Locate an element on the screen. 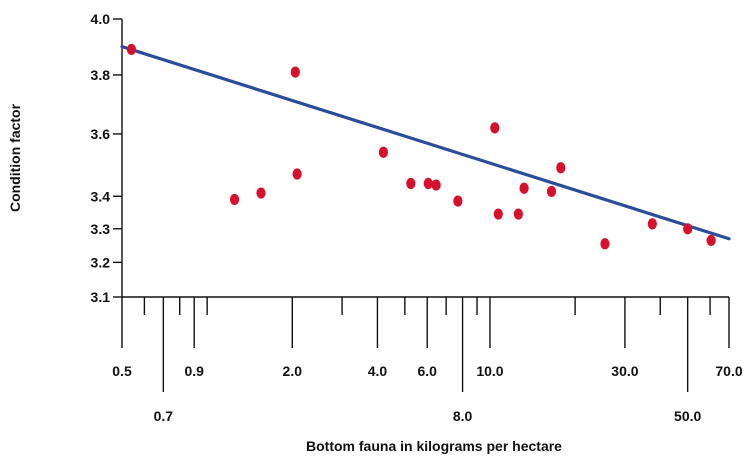 This screenshot has height=458, width=747. x-tick-label: 0.5 is located at coordinates (122, 371).